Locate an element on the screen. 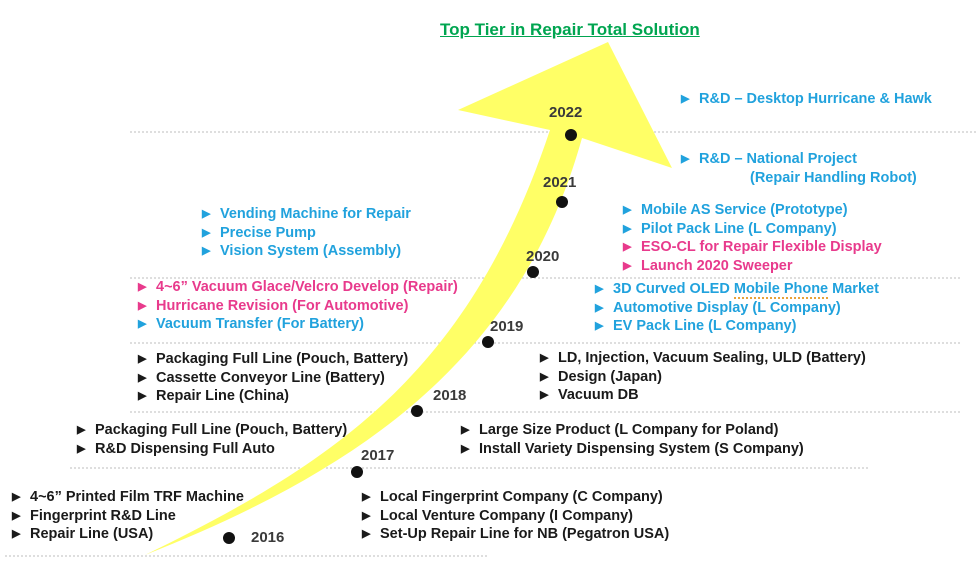 The width and height of the screenshot is (976, 575). milestone-item: ▶ Launch 2020 Sweeper is located at coordinates (708, 265).